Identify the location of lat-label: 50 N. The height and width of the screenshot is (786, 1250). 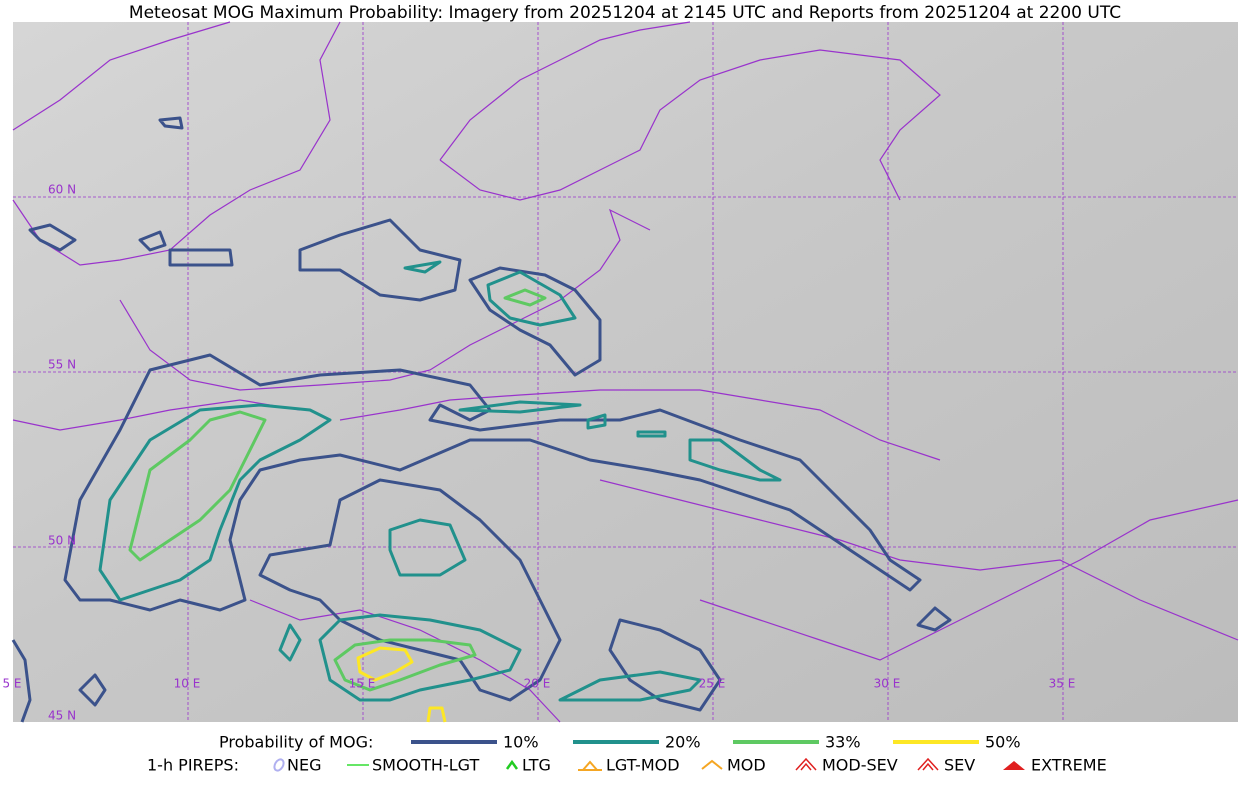
(62, 541).